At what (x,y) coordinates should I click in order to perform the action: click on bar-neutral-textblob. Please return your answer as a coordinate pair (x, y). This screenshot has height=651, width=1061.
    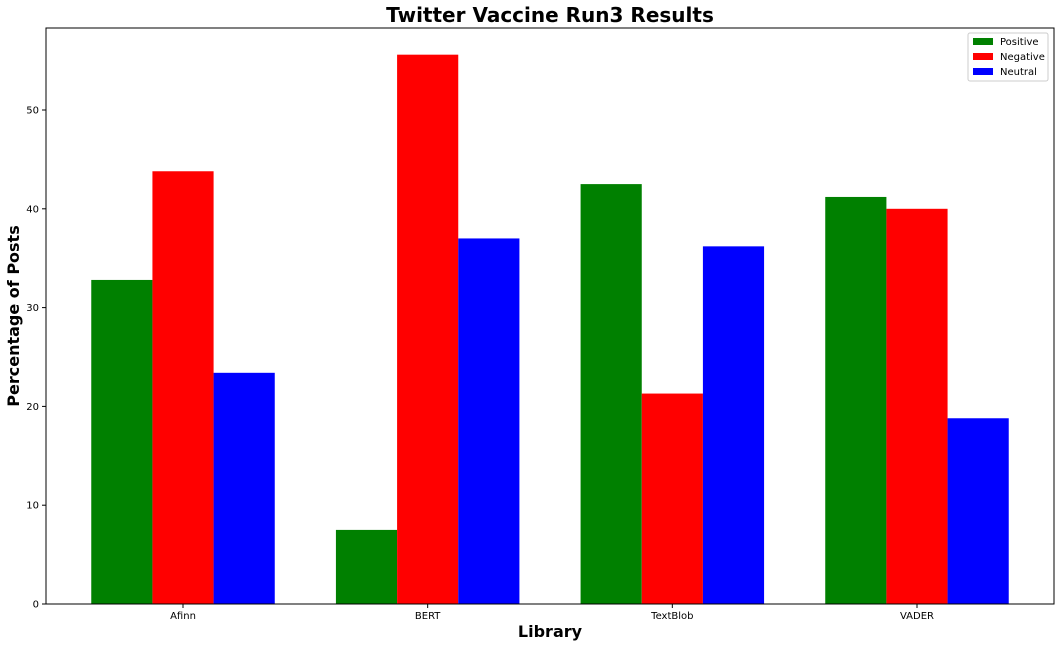
    Looking at the image, I should click on (733, 425).